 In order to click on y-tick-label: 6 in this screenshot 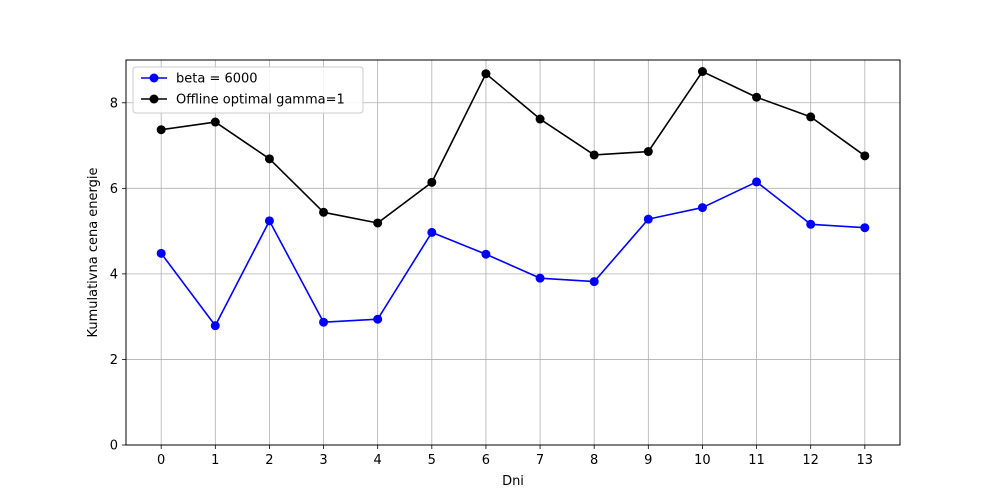, I will do `click(114, 189)`.